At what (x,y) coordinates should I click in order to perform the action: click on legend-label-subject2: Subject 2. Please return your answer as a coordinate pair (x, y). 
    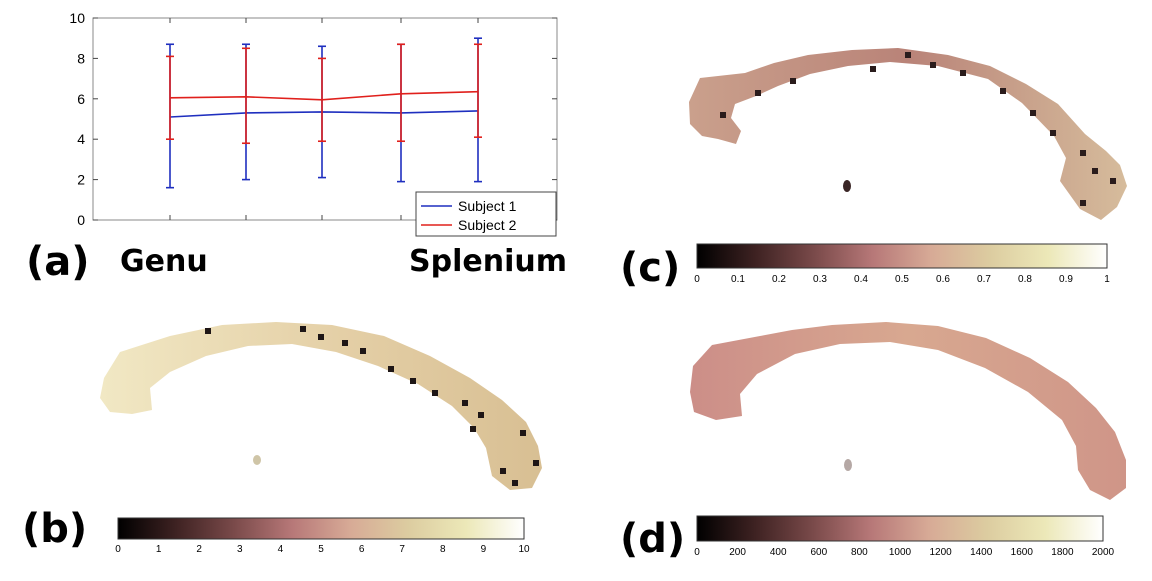
    Looking at the image, I should click on (487, 225).